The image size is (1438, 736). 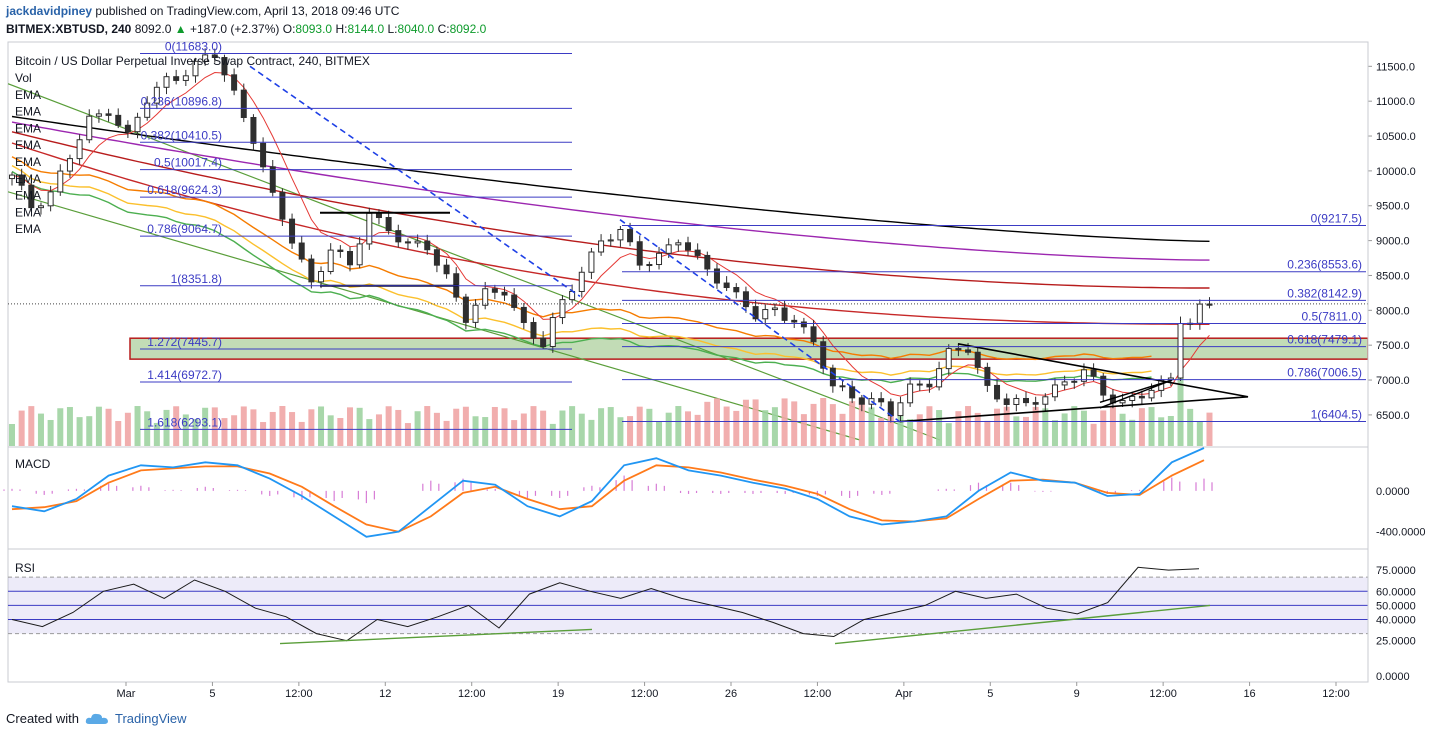 I want to click on fib1-level-label: 0.786(9064.7), so click(x=184, y=229).